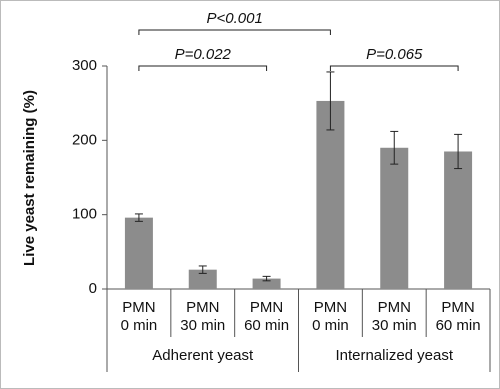  Describe the element at coordinates (84, 139) in the screenshot. I see `y-tick-label: 200` at that location.